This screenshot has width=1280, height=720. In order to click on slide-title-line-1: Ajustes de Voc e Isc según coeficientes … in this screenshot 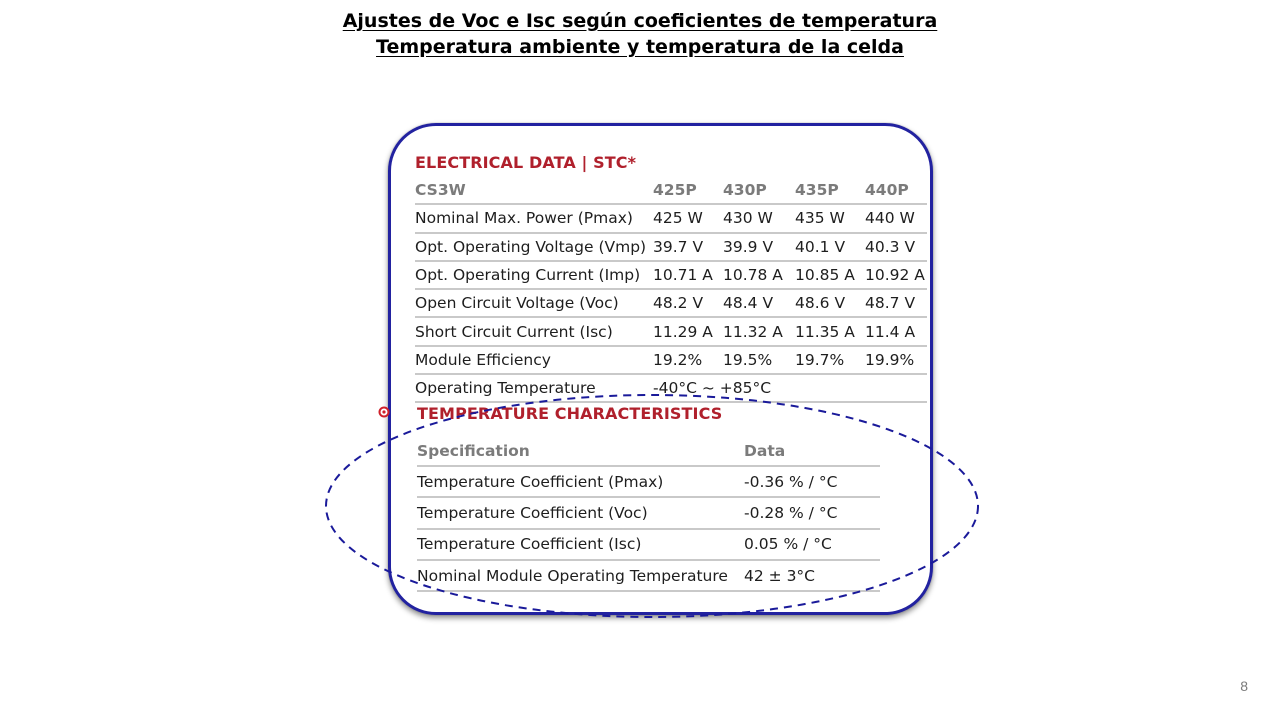, I will do `click(640, 21)`.